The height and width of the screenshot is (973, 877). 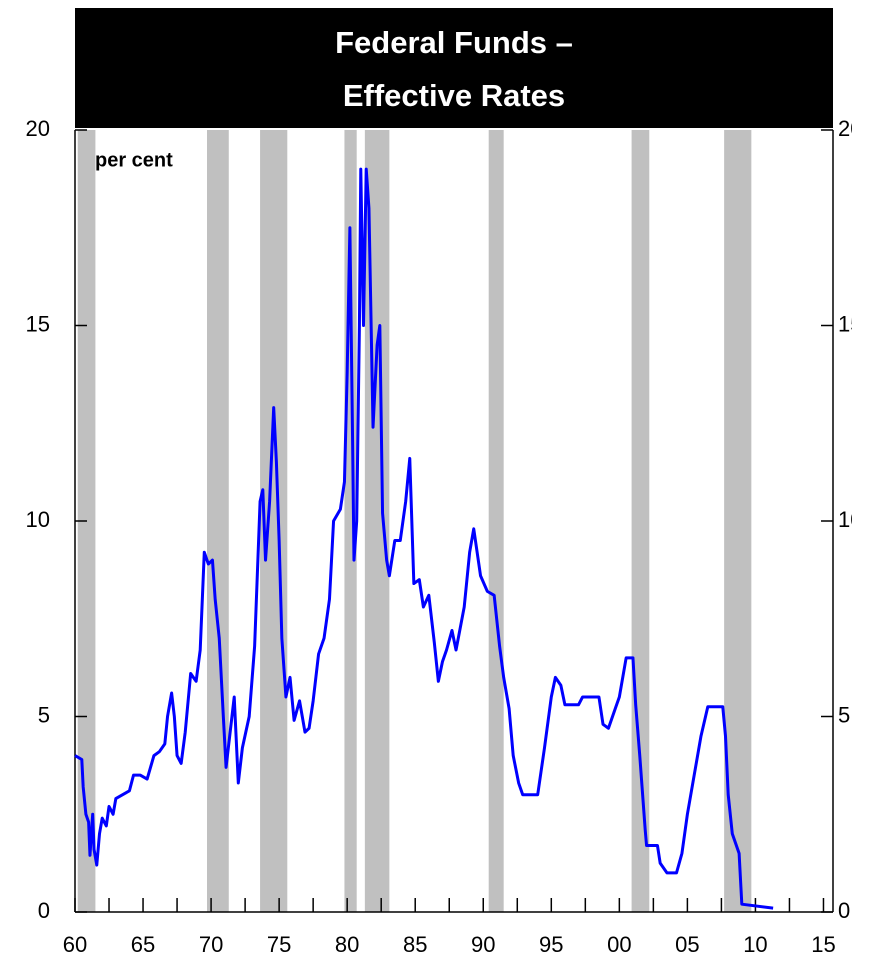 What do you see at coordinates (211, 944) in the screenshot?
I see `x-tick-label: 70` at bounding box center [211, 944].